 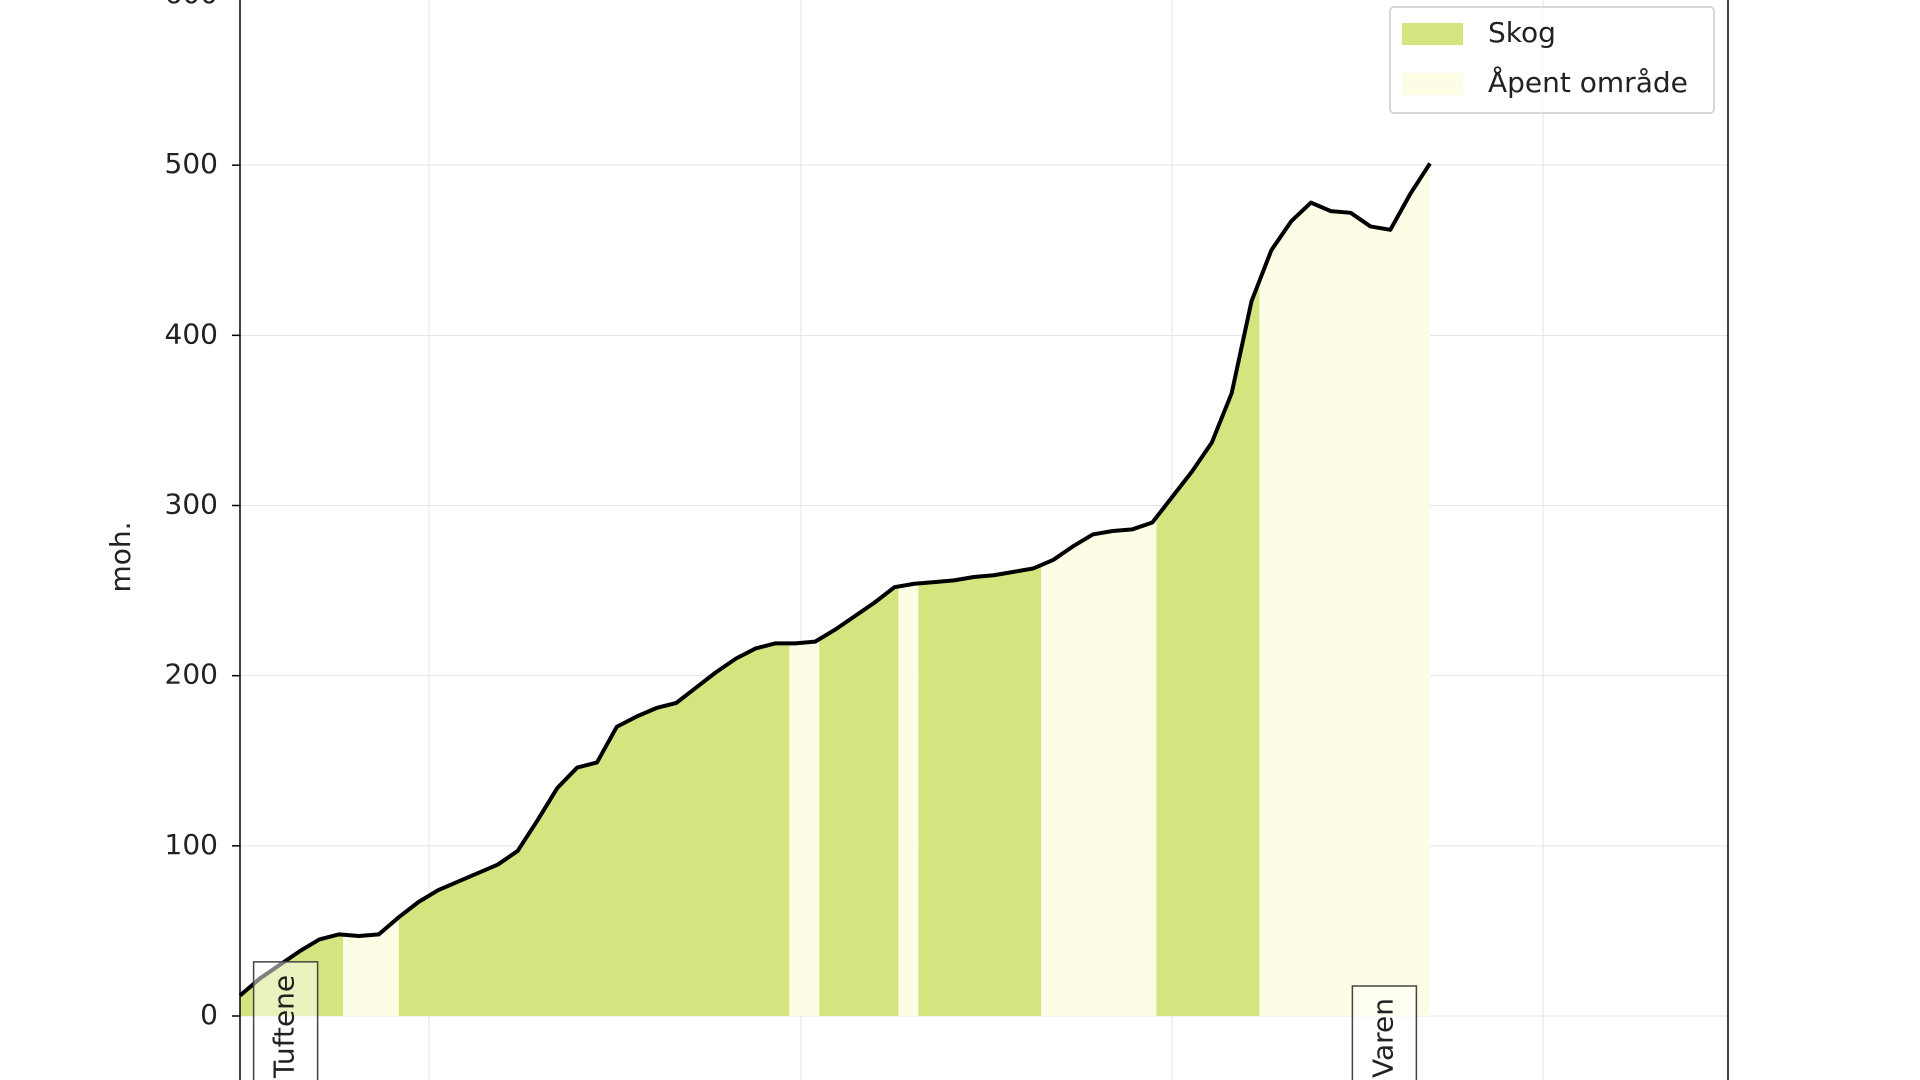 I want to click on y-tick-label: 300, so click(x=191, y=504).